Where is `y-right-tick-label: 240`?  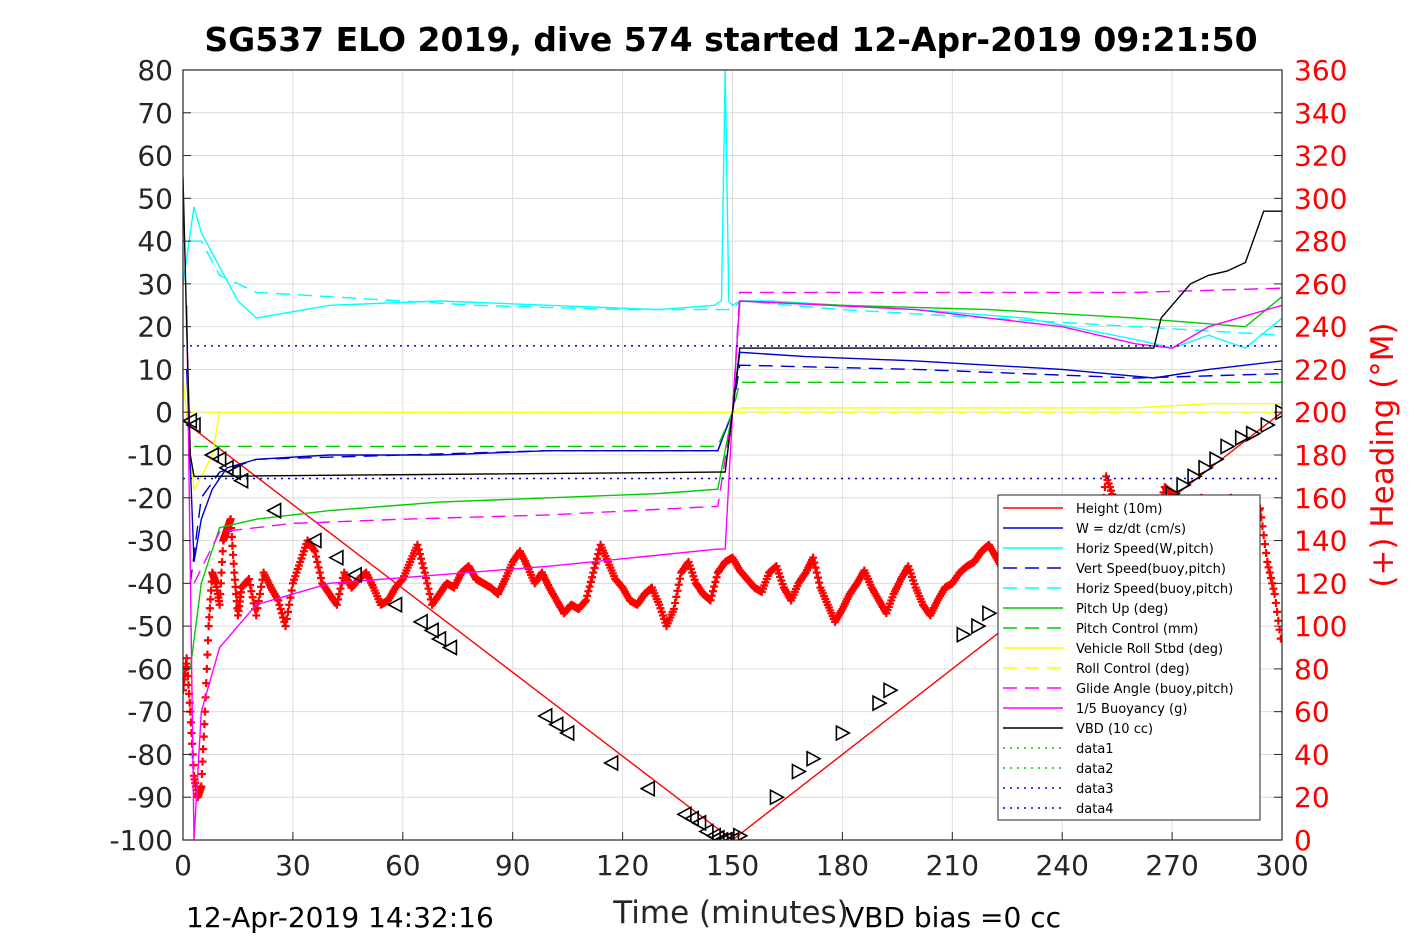
y-right-tick-label: 240 is located at coordinates (1320, 327).